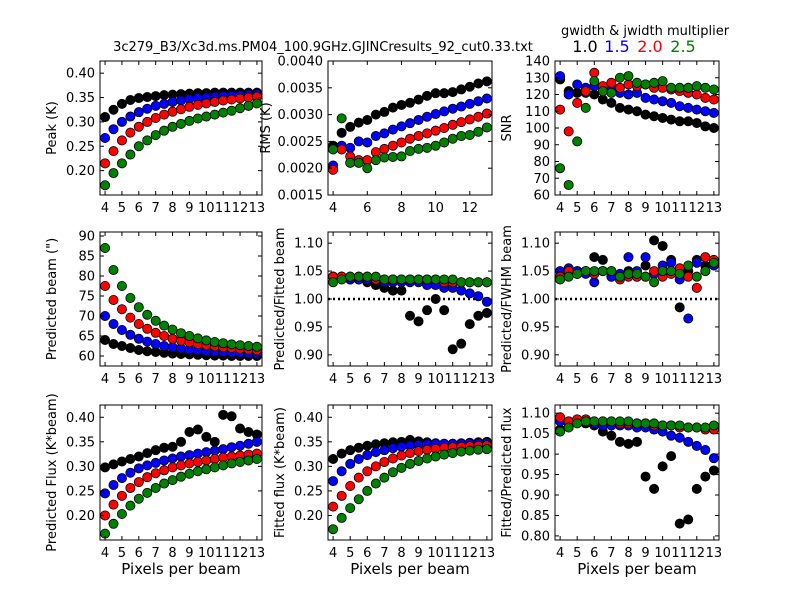 The width and height of the screenshot is (800, 600). What do you see at coordinates (535, 355) in the screenshot?
I see `y-tick-label: 0.90` at bounding box center [535, 355].